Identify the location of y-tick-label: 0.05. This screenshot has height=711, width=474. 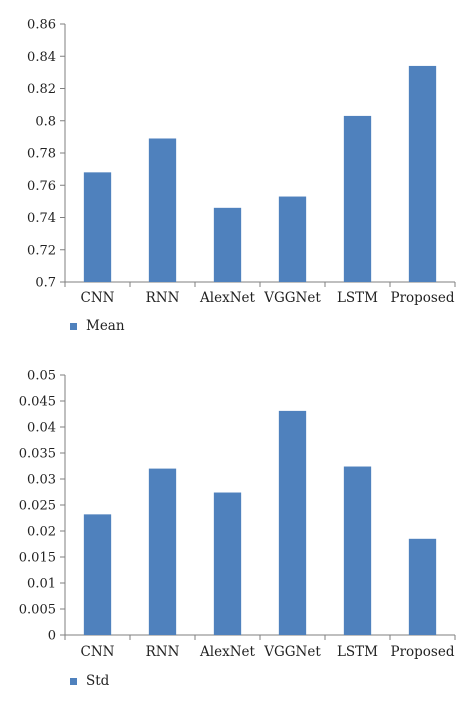
(41, 376).